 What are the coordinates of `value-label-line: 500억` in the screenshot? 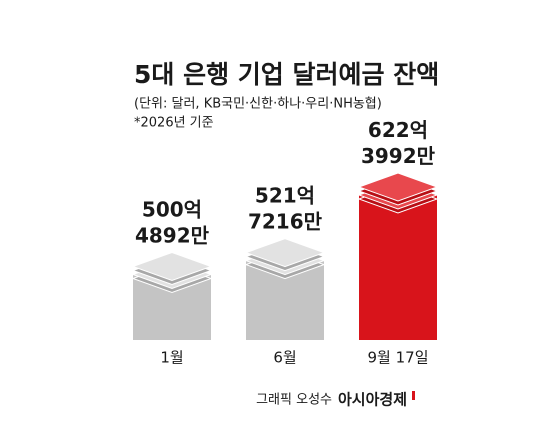 It's located at (172, 209).